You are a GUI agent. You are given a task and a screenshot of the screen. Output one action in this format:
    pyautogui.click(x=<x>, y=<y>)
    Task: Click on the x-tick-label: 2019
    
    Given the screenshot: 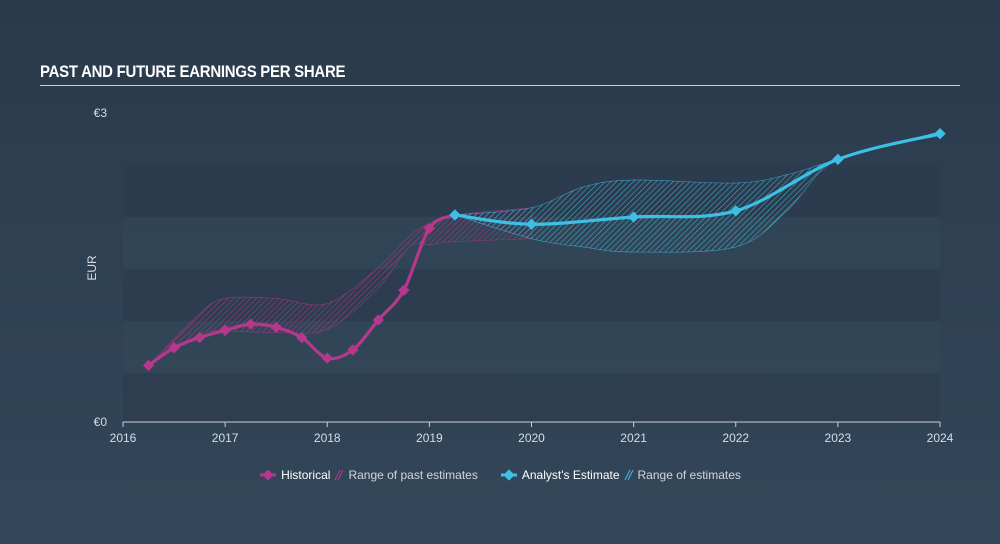 What is the action you would take?
    pyautogui.click(x=429, y=438)
    